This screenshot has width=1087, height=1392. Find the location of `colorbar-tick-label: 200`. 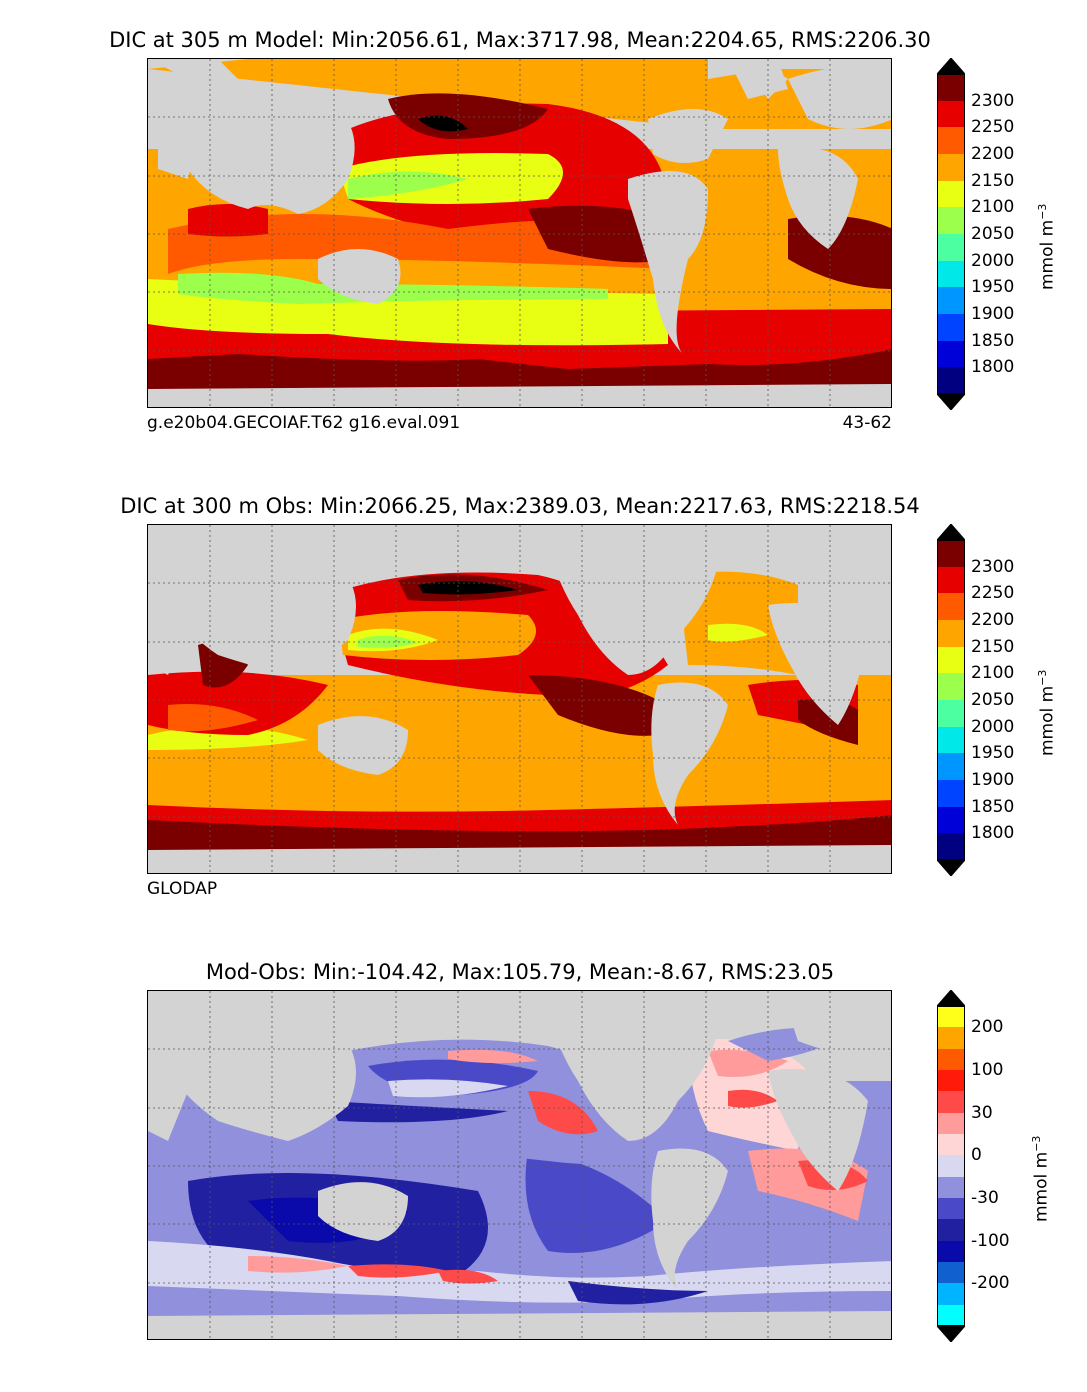

colorbar-tick-label: 200 is located at coordinates (987, 1027).